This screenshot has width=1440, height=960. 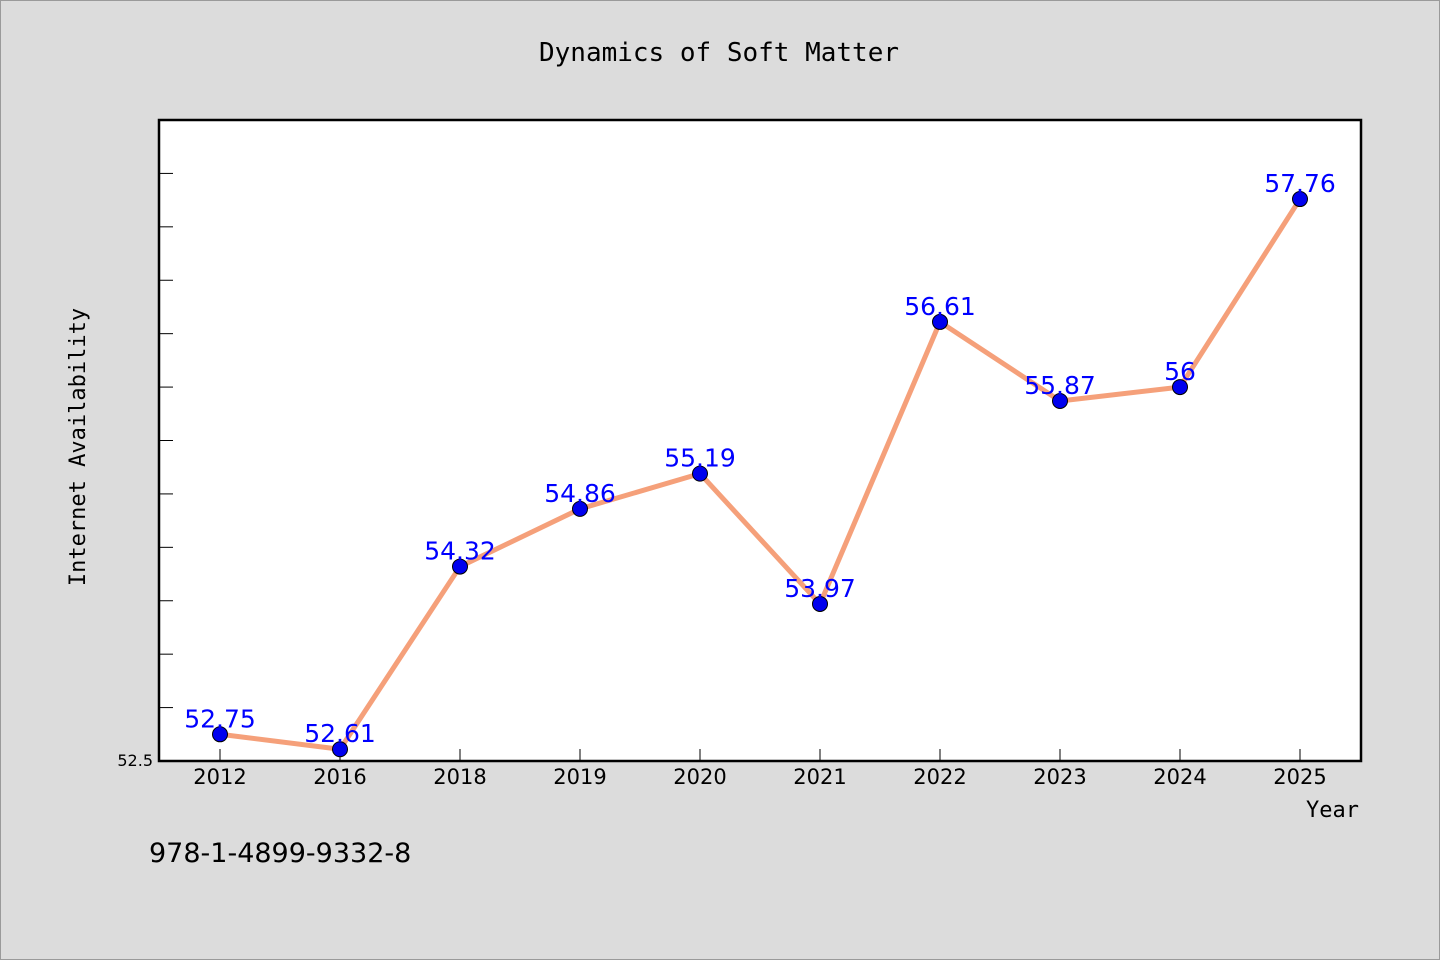 What do you see at coordinates (459, 777) in the screenshot?
I see `x-tick-label: 2018` at bounding box center [459, 777].